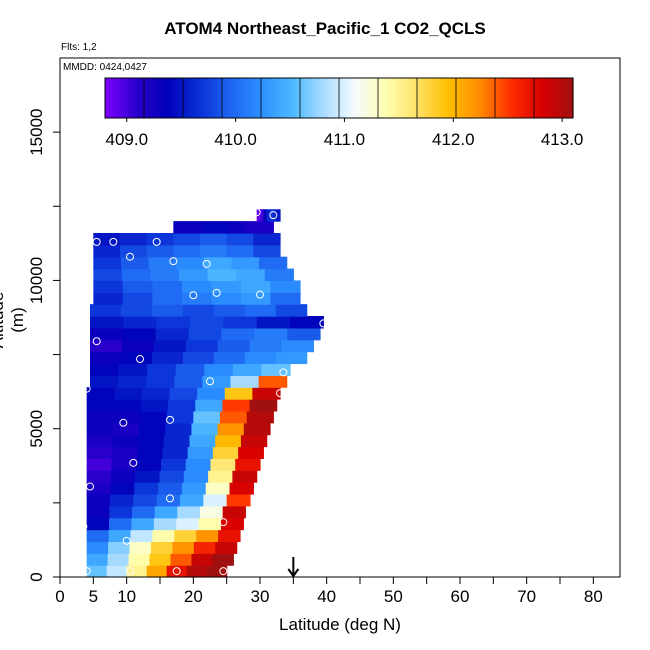  I want to click on chart-title: ATOM4 Northeast_Pacific_1 CO2_QCLS, so click(325, 28).